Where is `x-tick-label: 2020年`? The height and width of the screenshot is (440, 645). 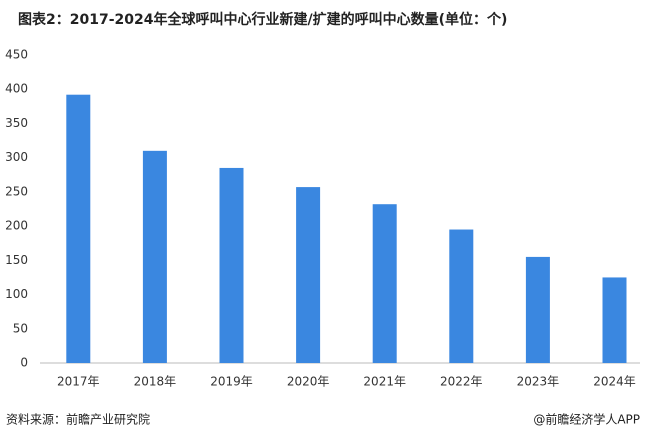
x-tick-label: 2020年 is located at coordinates (308, 382).